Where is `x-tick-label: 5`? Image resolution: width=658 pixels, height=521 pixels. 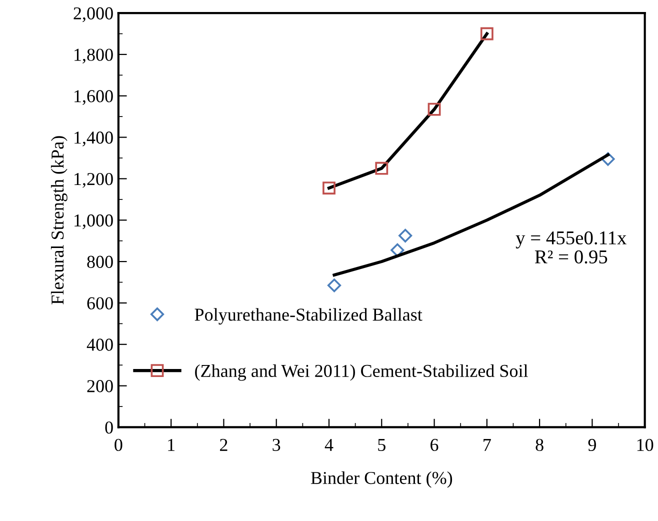 x-tick-label: 5 is located at coordinates (382, 445).